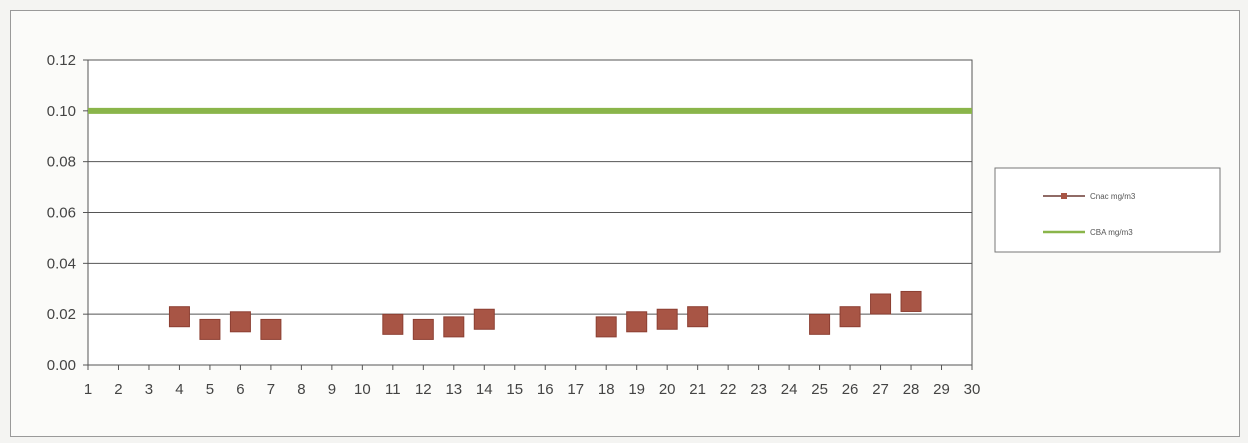 The width and height of the screenshot is (1248, 443). I want to click on x-tick-label: 19, so click(636, 389).